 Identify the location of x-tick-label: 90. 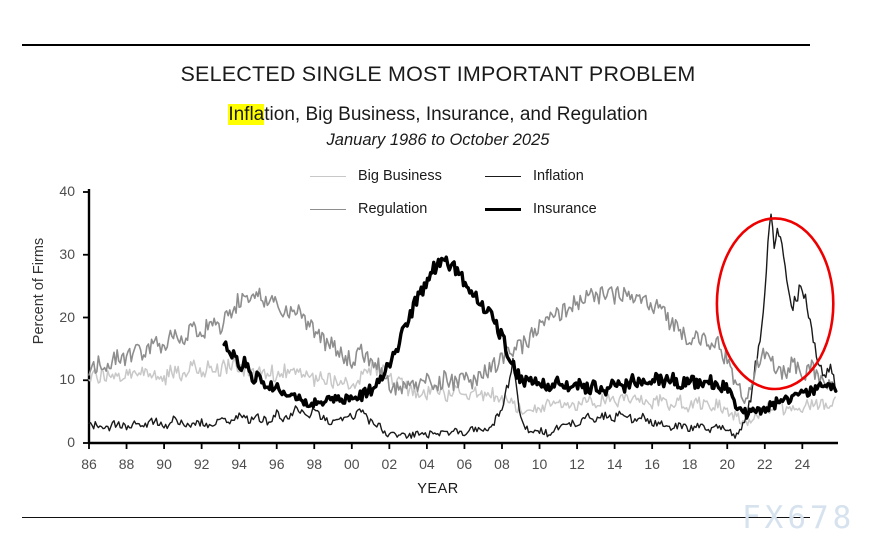
(164, 464).